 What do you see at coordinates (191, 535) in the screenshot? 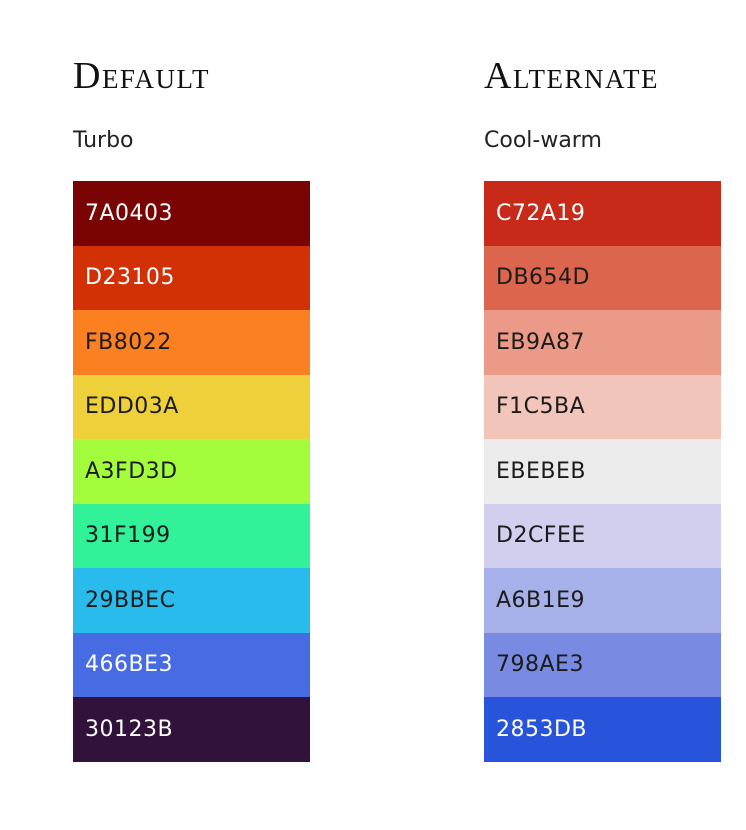
I see `color-swatch: 31F199` at bounding box center [191, 535].